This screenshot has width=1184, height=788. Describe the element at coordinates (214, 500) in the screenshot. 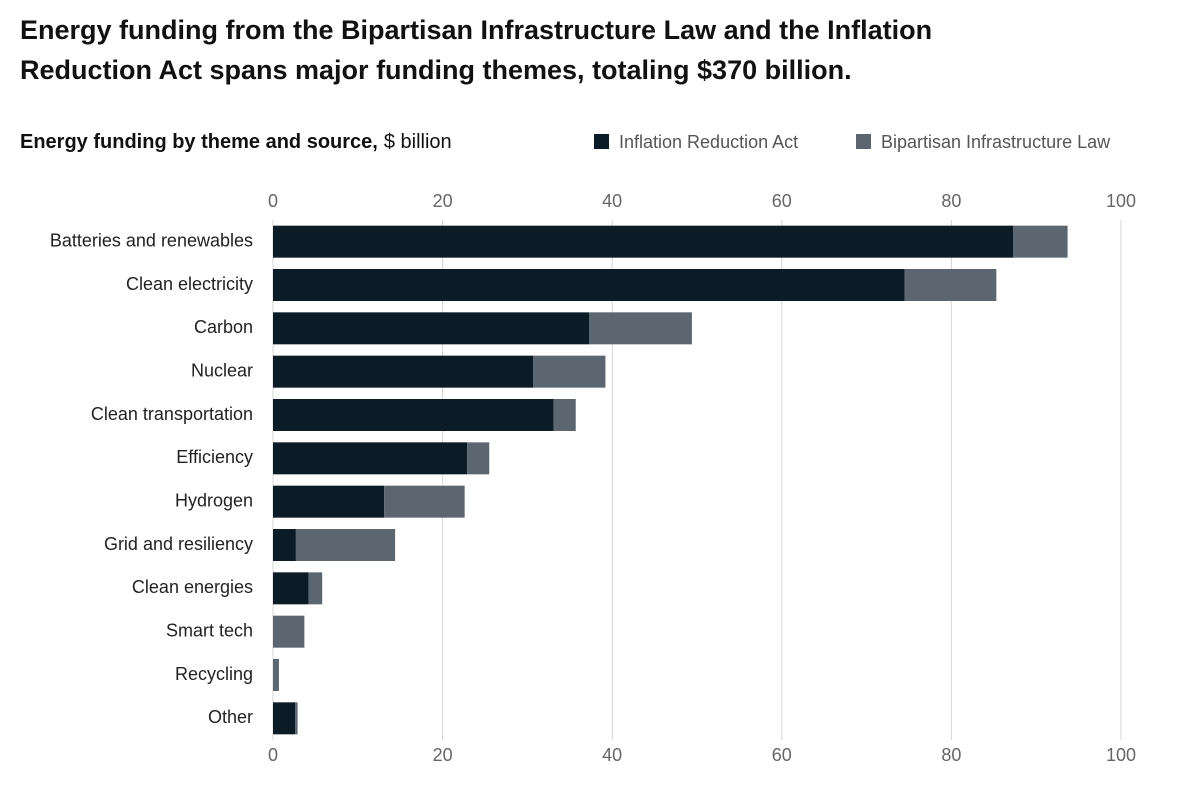

I see `category-label: Hydrogen` at that location.